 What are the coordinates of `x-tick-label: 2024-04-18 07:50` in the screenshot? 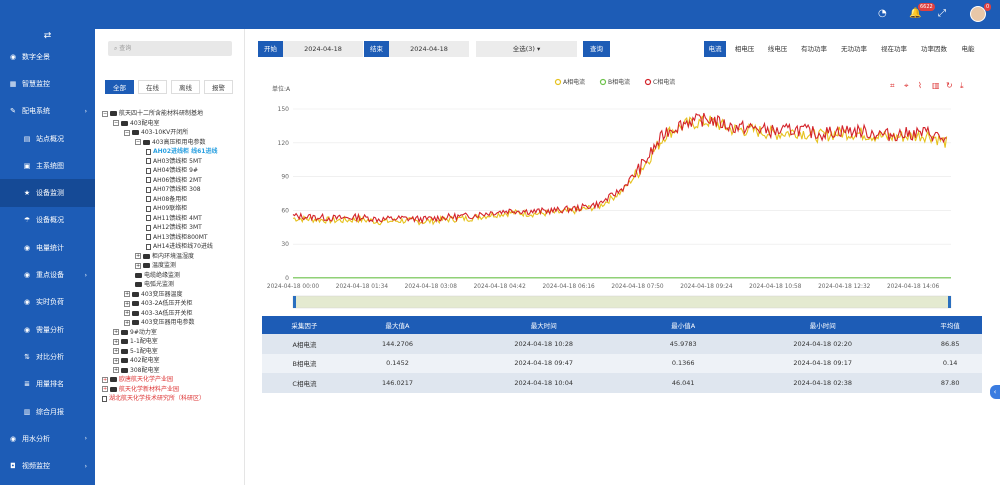 It's located at (637, 287).